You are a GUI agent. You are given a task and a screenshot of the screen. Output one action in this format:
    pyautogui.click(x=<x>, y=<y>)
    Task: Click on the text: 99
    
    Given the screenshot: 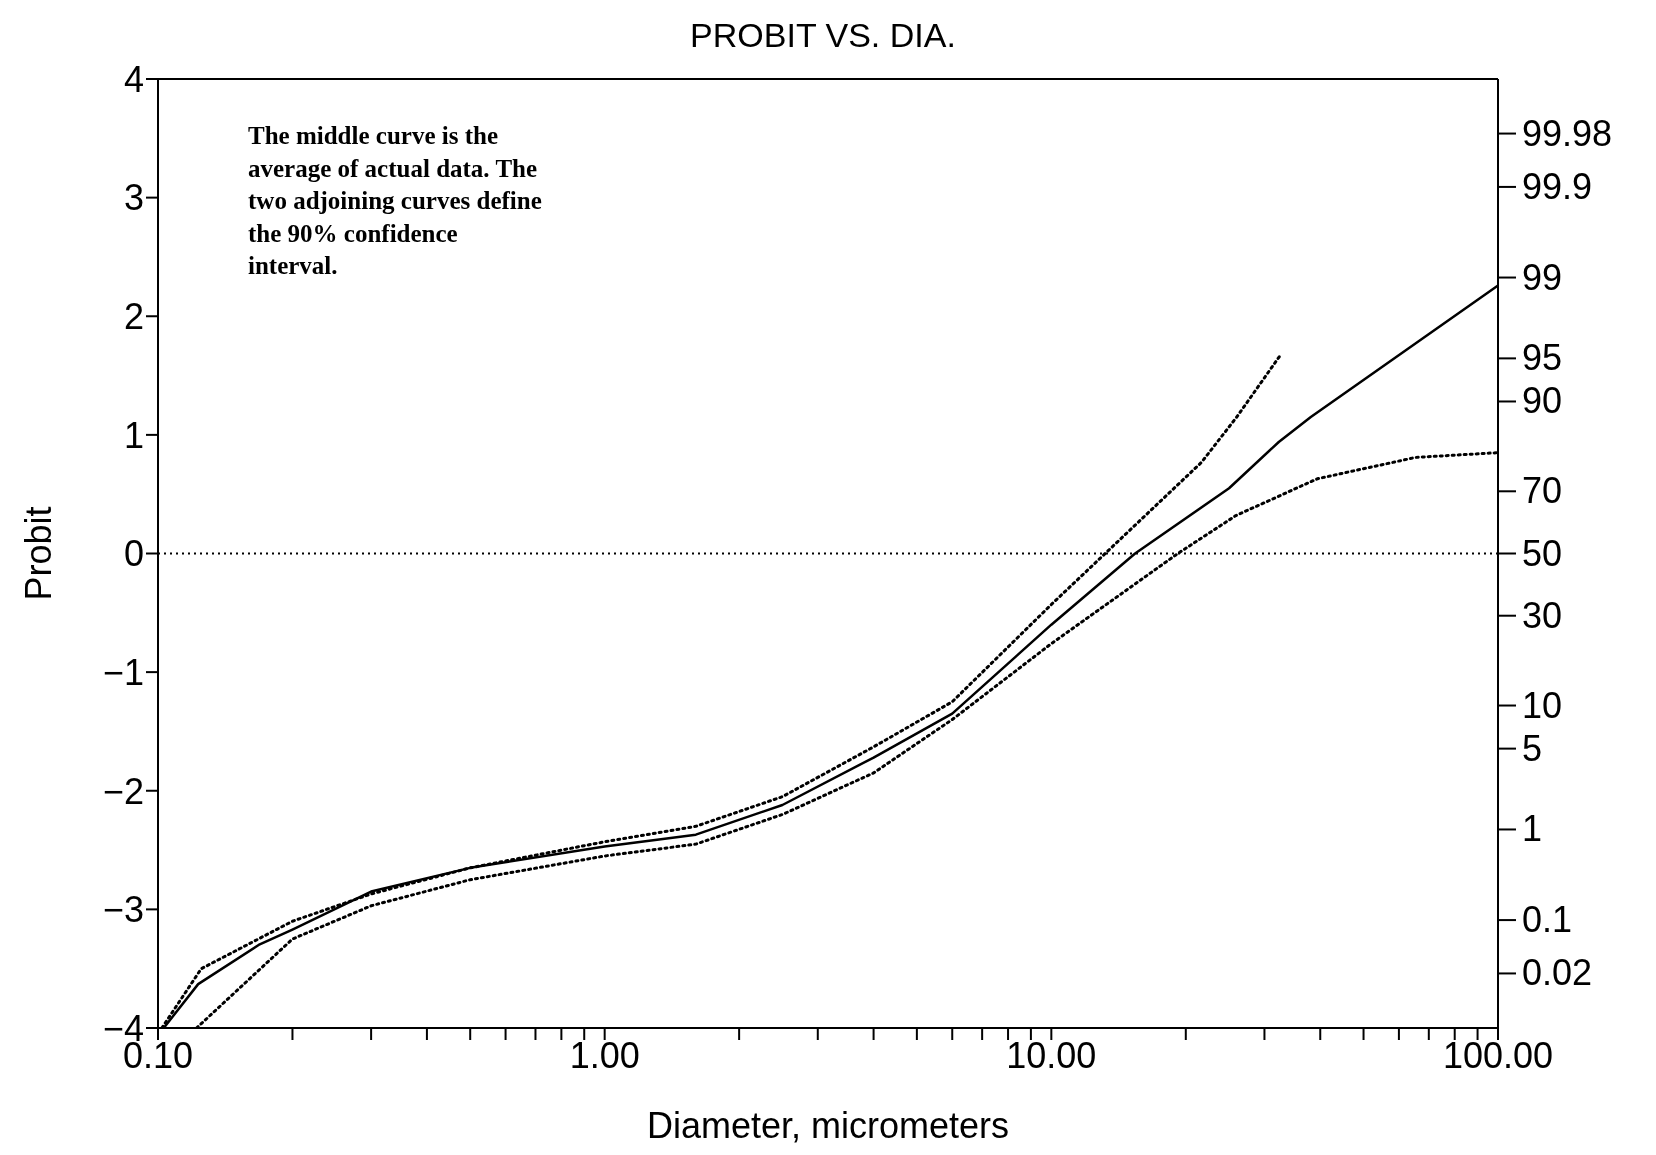 What is the action you would take?
    pyautogui.click(x=1542, y=277)
    